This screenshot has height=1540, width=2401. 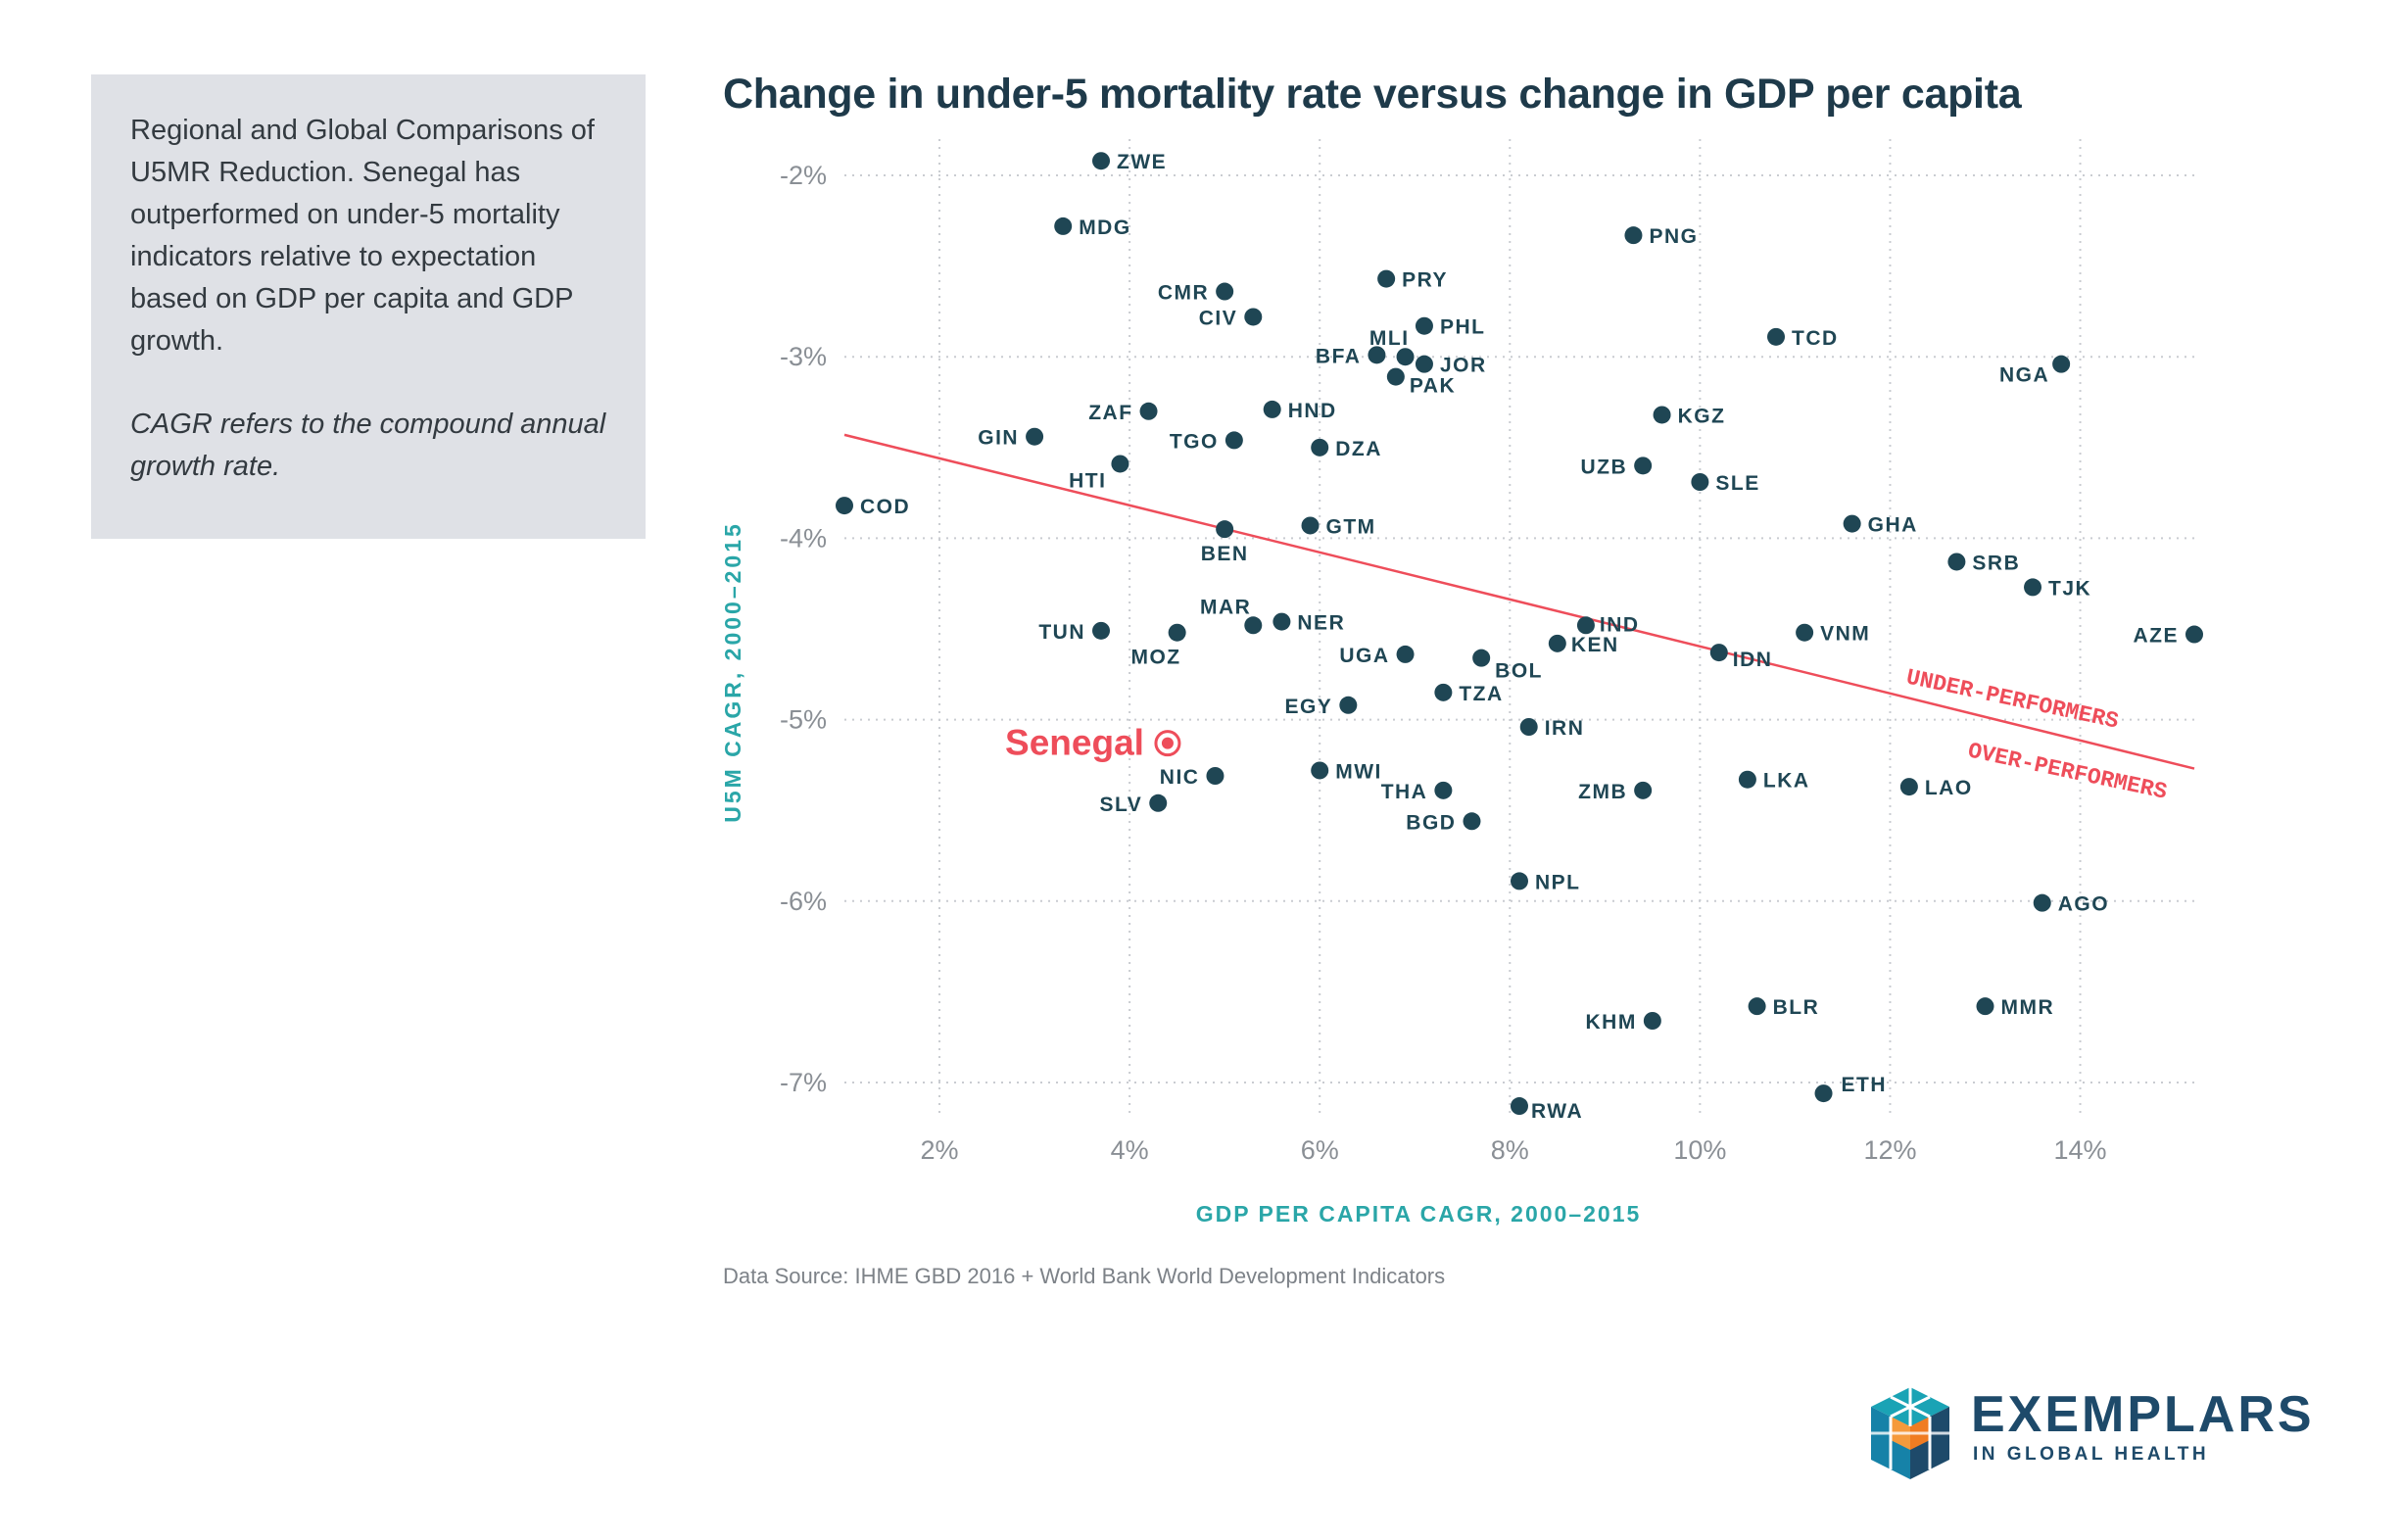 I want to click on highlight-label: Senegal, so click(x=1074, y=743).